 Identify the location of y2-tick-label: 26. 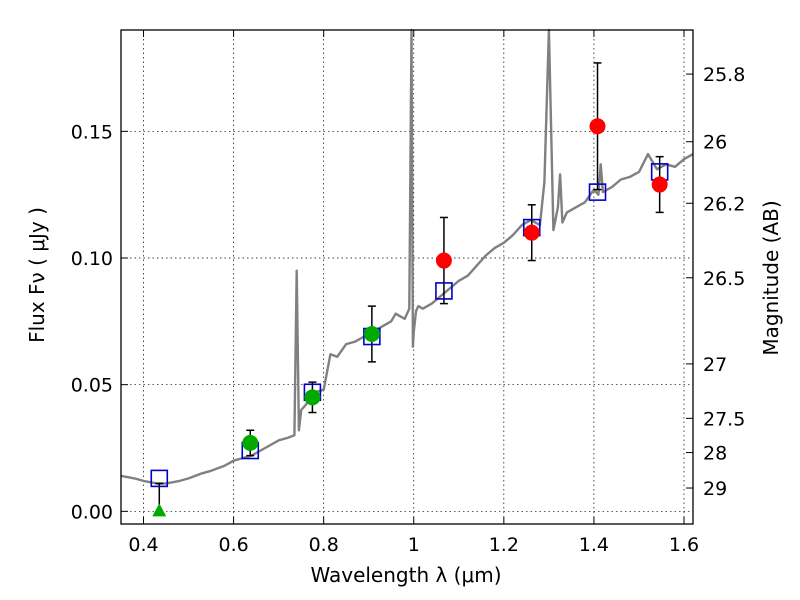
(715, 143).